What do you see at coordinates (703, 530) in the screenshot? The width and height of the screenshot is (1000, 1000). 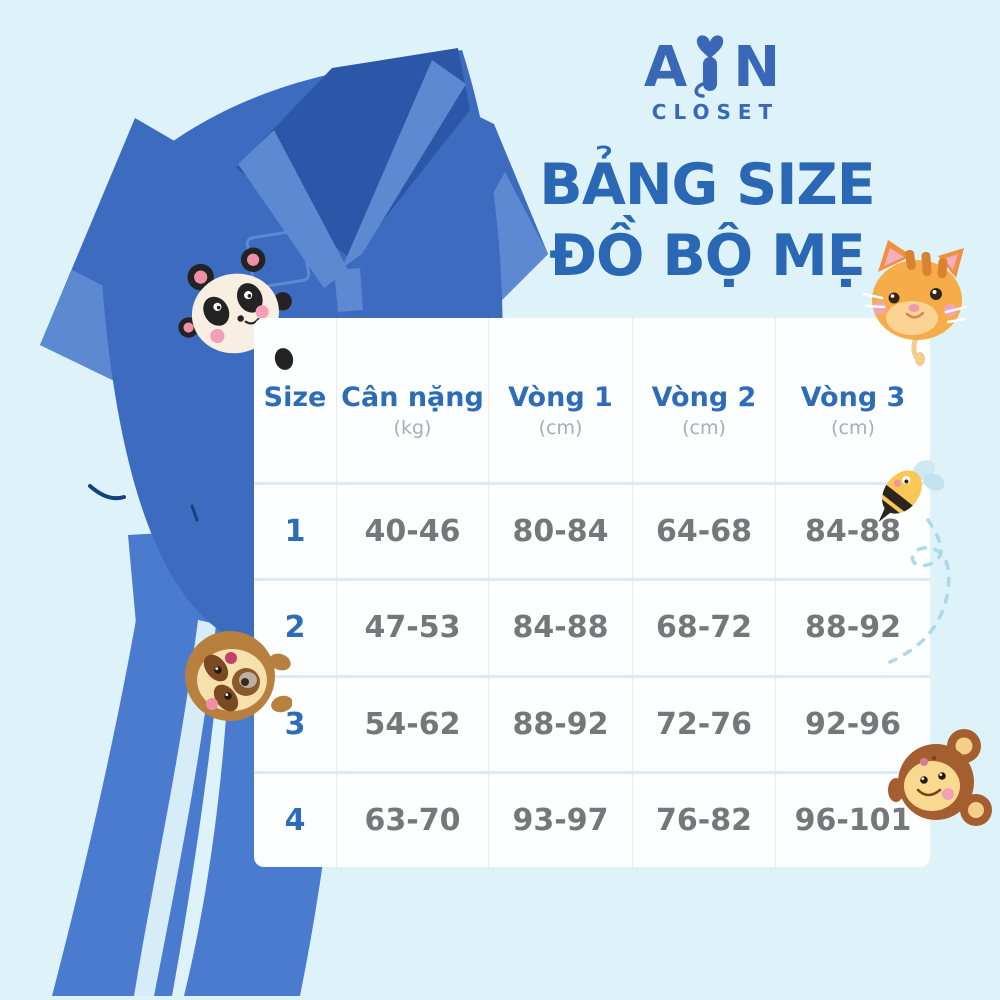 I see `table-cell: 64-68` at bounding box center [703, 530].